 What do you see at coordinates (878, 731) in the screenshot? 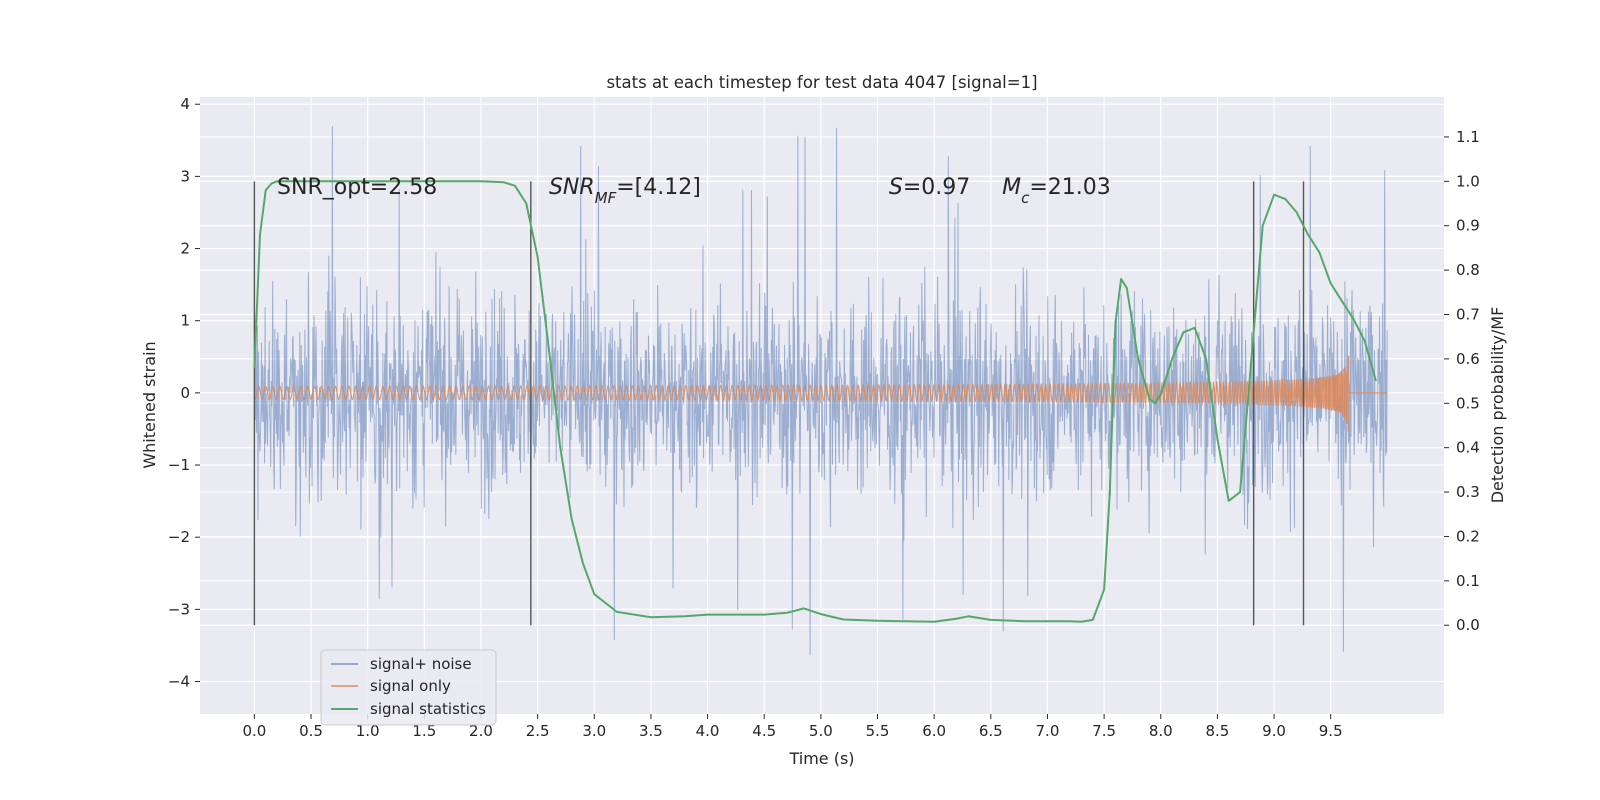
I see `x-tick-label: 5.5` at bounding box center [878, 731].